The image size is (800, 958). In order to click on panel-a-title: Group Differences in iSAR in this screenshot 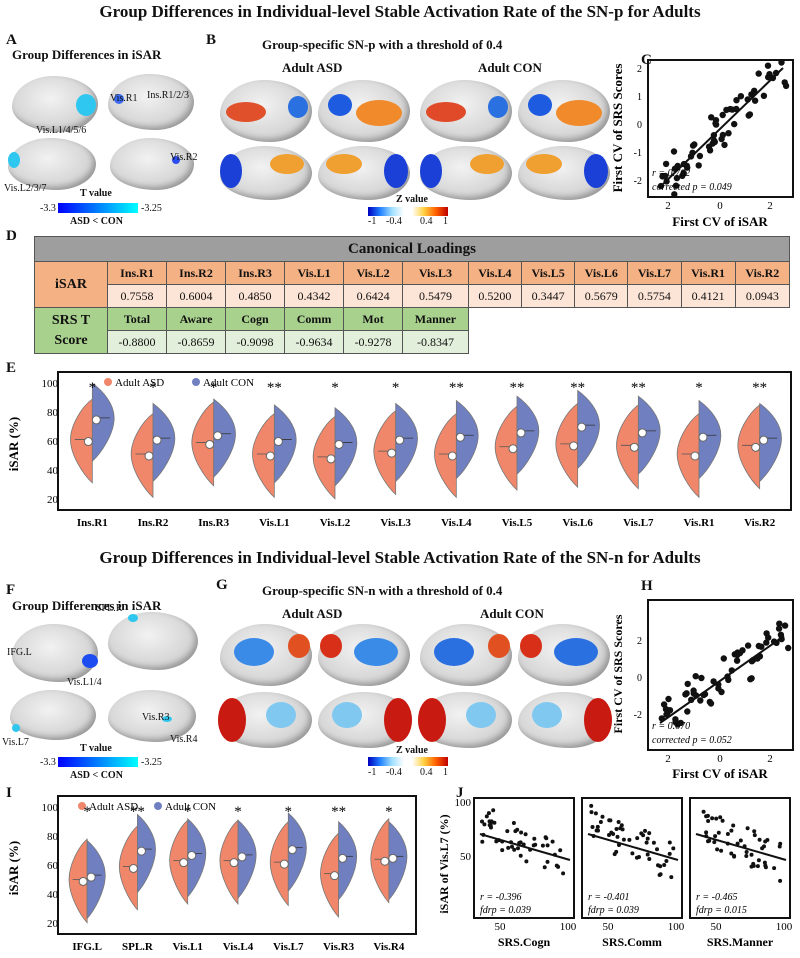, I will do `click(87, 54)`.